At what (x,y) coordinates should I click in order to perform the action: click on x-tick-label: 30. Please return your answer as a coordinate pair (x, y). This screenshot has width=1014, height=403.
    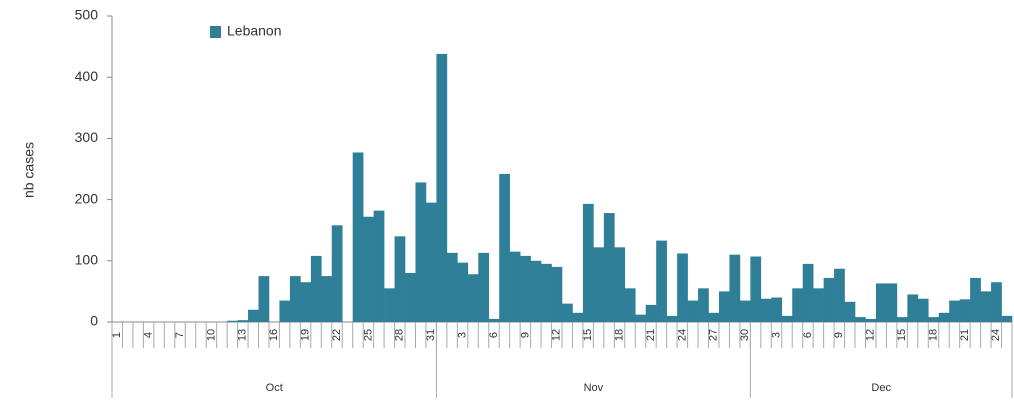
    Looking at the image, I should click on (745, 335).